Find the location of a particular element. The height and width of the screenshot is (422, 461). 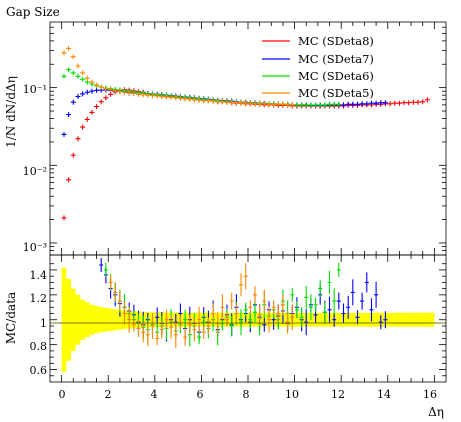

xtick-label-10: 10 is located at coordinates (292, 394).